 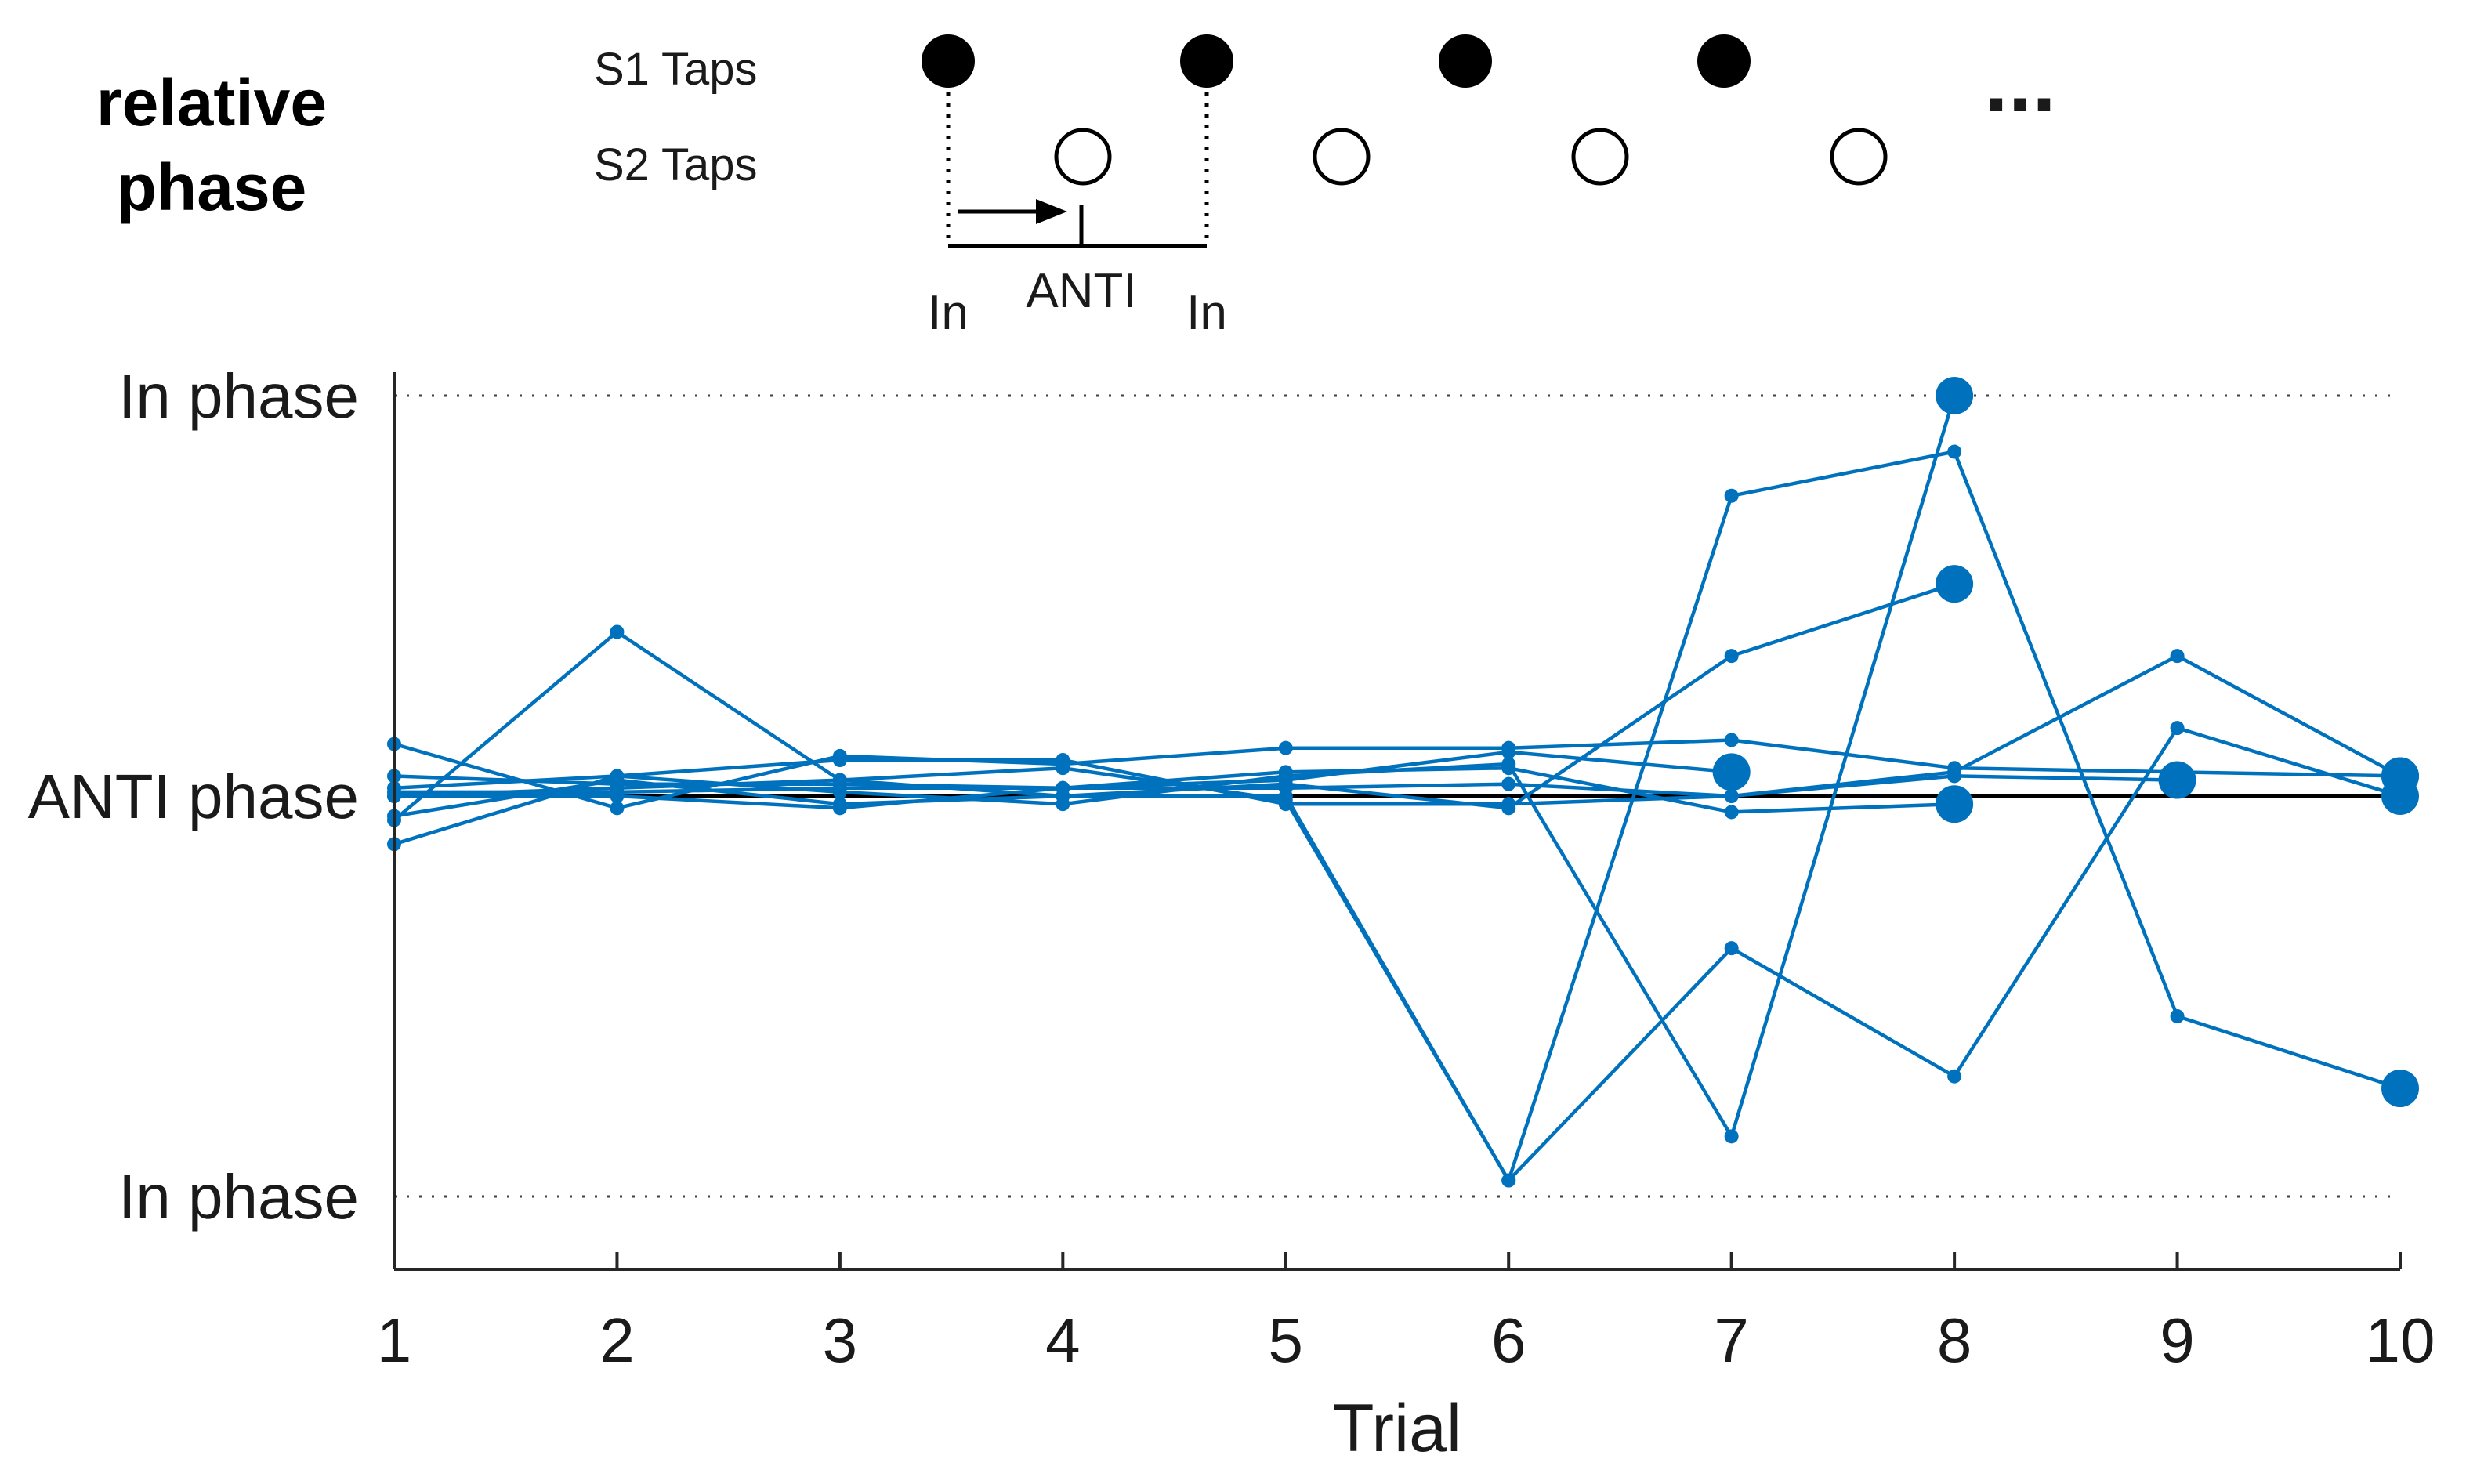 I want to click on x-tick-label: 2, so click(x=617, y=1340).